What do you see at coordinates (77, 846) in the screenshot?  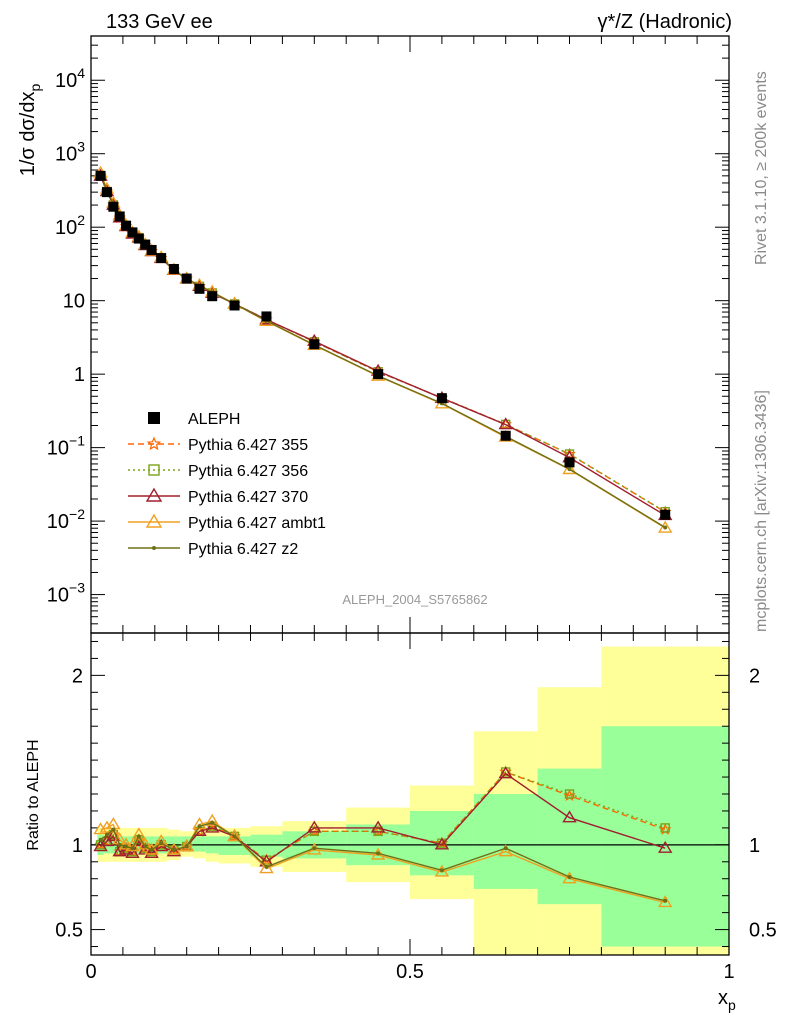 I see `ratio-y-tick-label: 1` at bounding box center [77, 846].